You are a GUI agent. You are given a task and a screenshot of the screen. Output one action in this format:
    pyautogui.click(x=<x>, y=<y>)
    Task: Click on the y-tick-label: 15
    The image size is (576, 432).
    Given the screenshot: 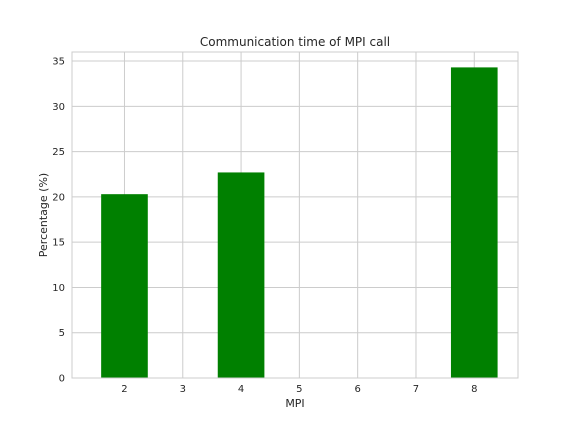 What is the action you would take?
    pyautogui.click(x=58, y=243)
    